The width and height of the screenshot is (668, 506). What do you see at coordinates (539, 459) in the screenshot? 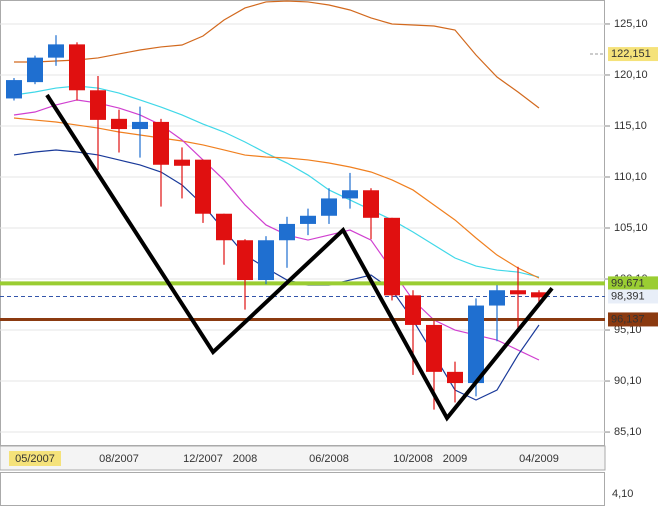
I see `x-tick-label: 04/2009` at bounding box center [539, 459].